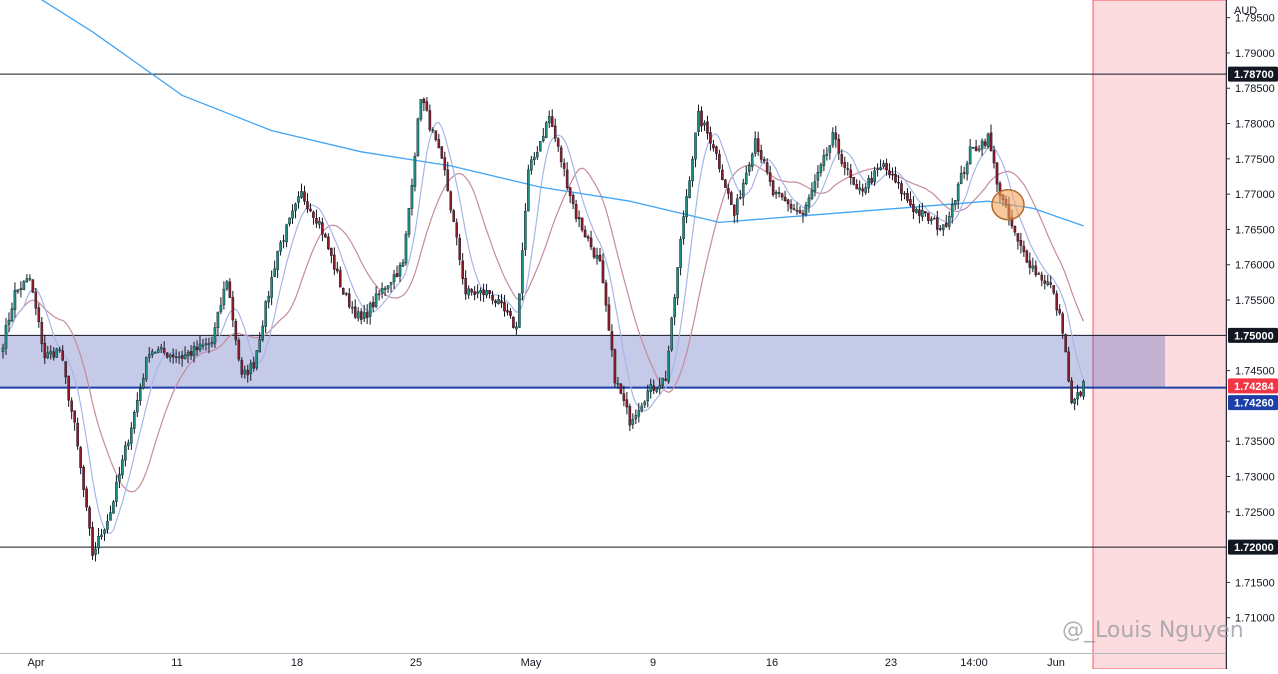 This screenshot has width=1278, height=674. Describe the element at coordinates (1153, 630) in the screenshot. I see `author-watermark: @_Louis Nguyen` at that location.